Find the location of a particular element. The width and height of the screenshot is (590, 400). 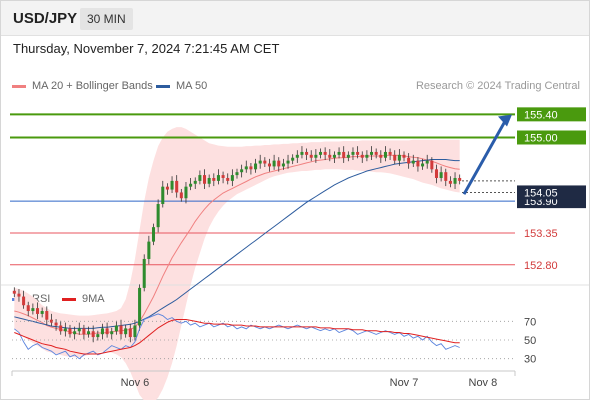

level-box-155.40 is located at coordinates (551, 114).